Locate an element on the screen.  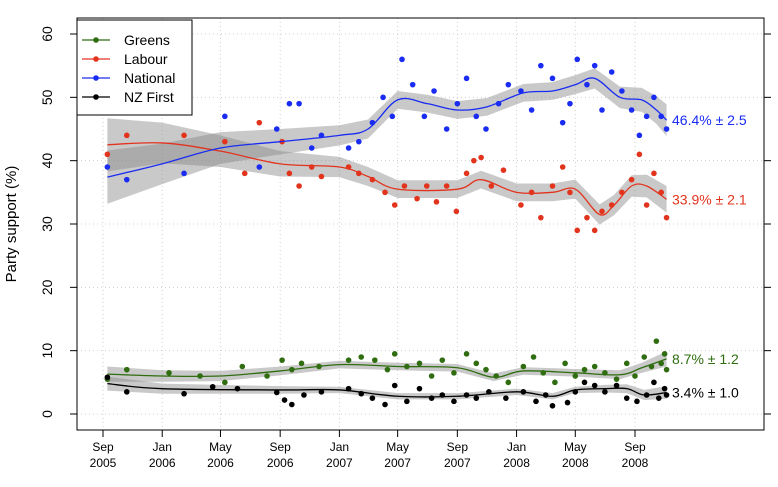
legend-label-nz-first: NZ First is located at coordinates (149, 97).